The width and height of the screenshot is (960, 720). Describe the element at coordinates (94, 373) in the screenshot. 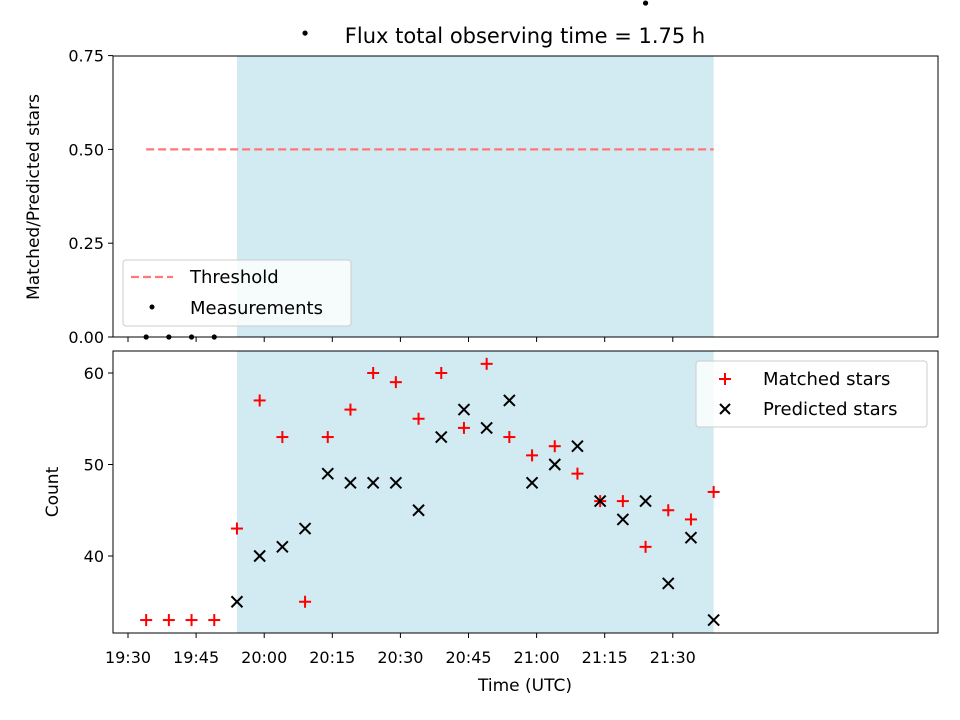

I see `y-tick-label: 60` at that location.